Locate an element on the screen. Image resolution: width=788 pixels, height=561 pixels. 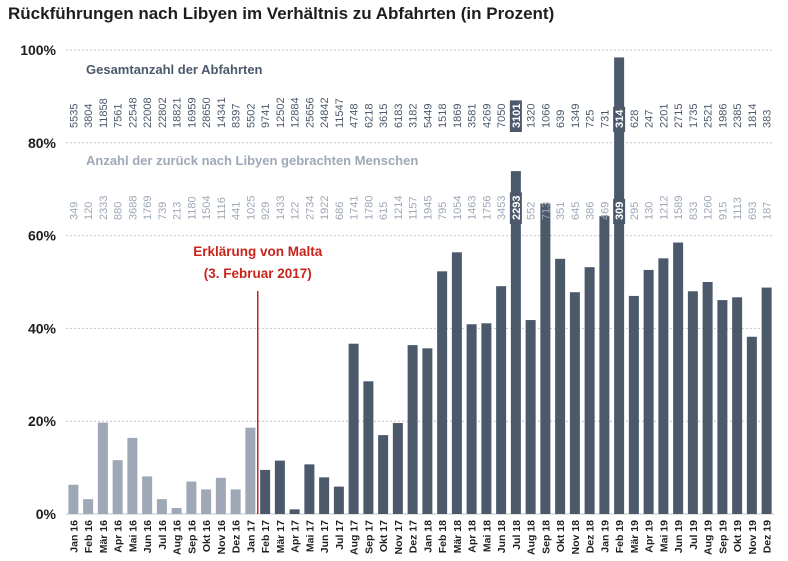
annotation-text: (3. Februar 2017) is located at coordinates (258, 273).